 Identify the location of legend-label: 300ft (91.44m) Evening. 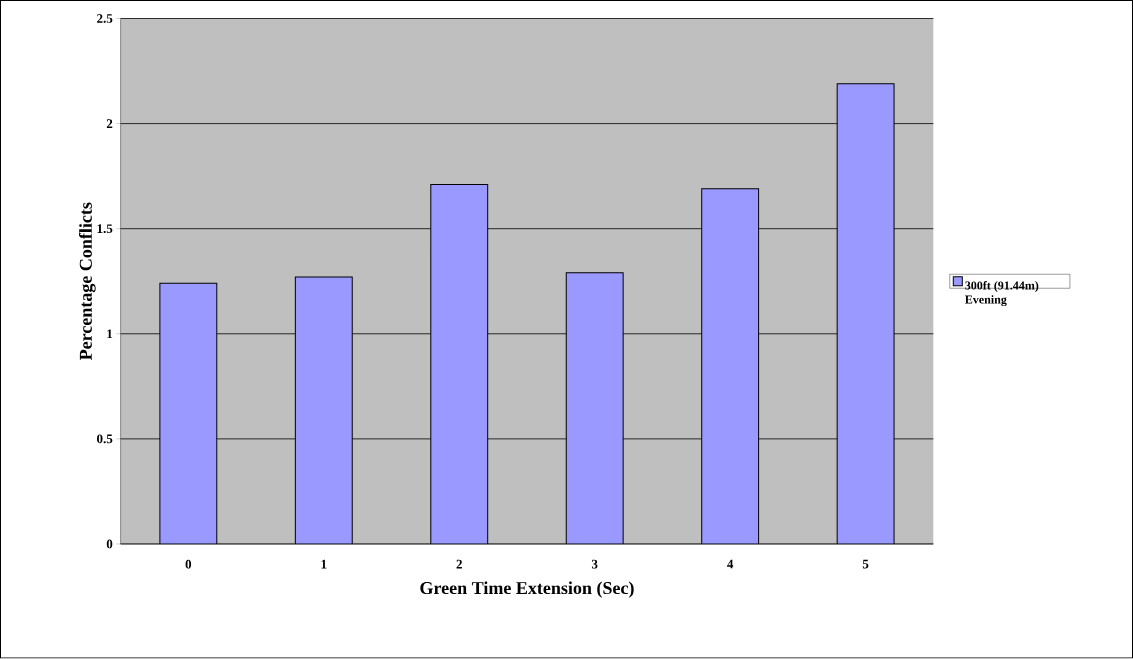
(1002, 294).